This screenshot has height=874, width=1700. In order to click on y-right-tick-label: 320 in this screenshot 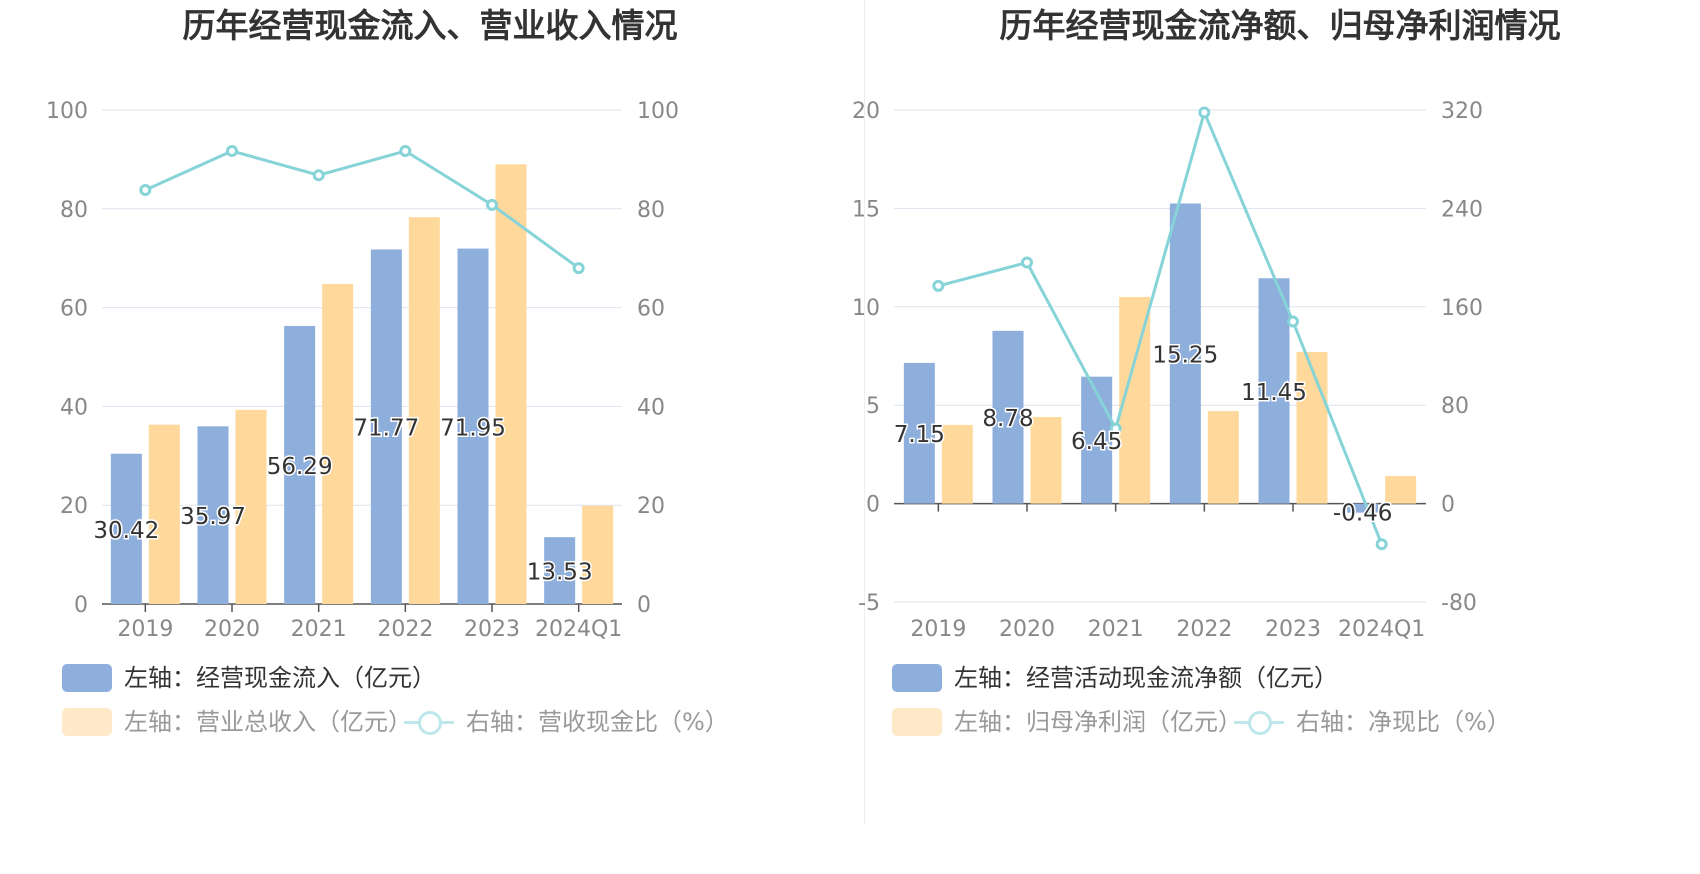, I will do `click(1462, 111)`.